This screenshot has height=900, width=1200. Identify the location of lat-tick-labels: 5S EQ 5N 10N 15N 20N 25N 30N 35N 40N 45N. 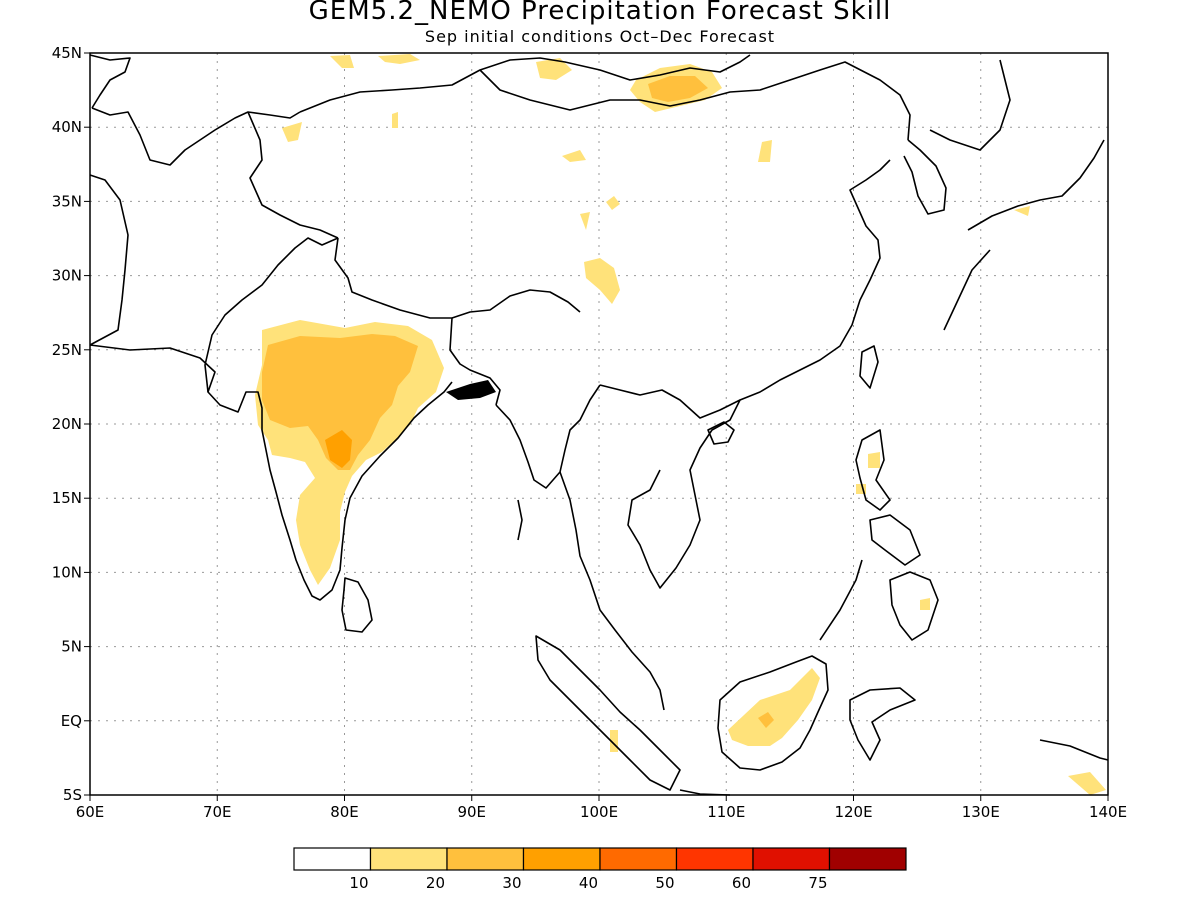
(71, 424).